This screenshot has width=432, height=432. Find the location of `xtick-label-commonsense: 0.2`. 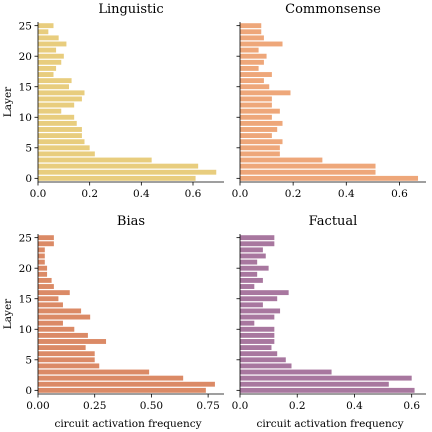

xtick-label-commonsense: 0.2 is located at coordinates (293, 194).